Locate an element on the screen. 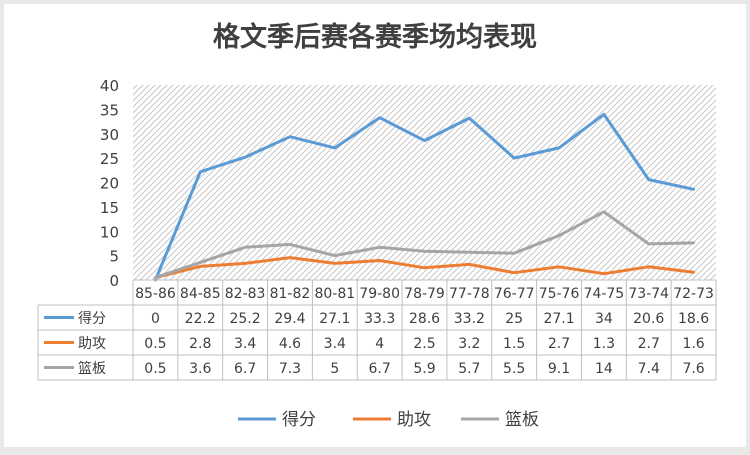 The width and height of the screenshot is (750, 455). data-label: 14 is located at coordinates (604, 369).